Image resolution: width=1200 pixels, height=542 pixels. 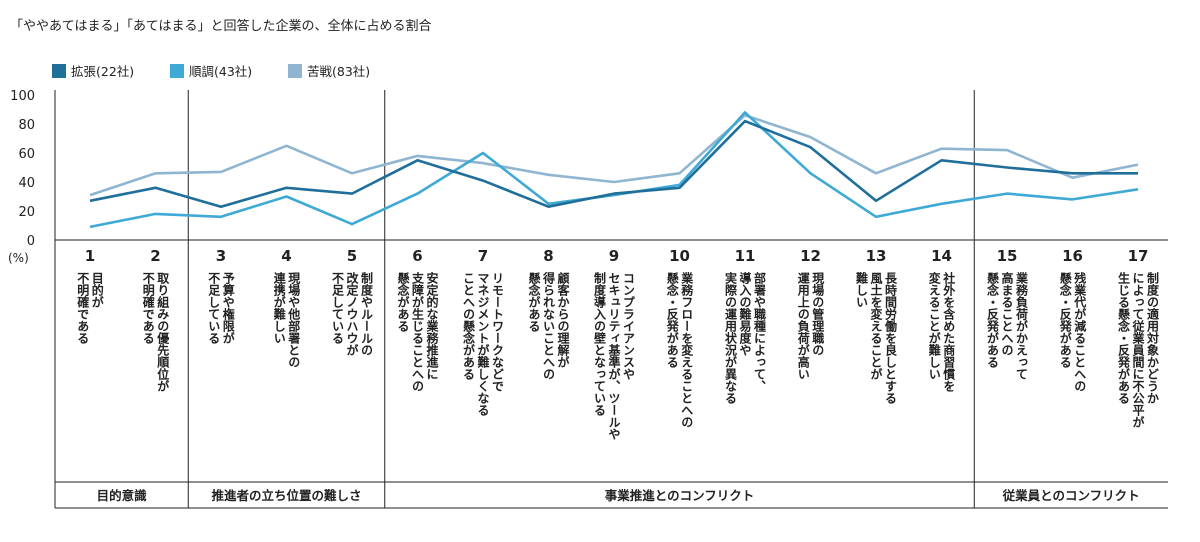 What do you see at coordinates (810, 256) in the screenshot?
I see `x-tick-label: 12` at bounding box center [810, 256].